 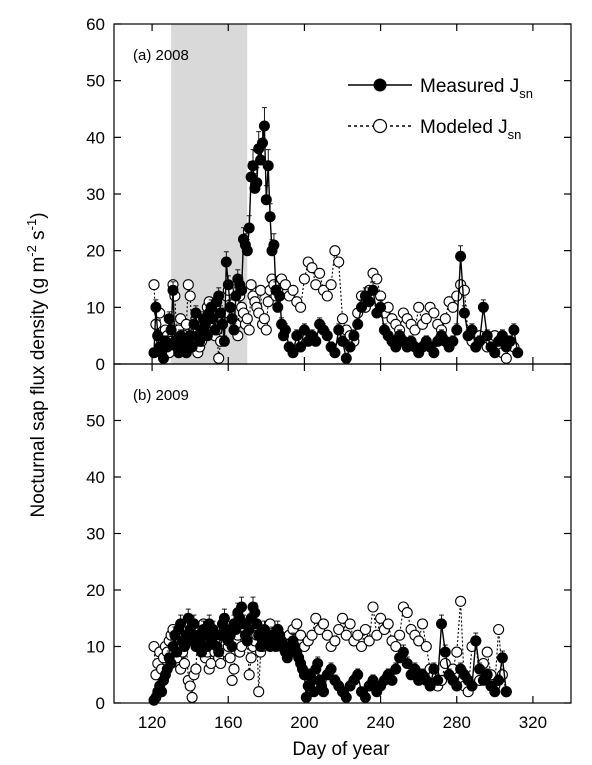 I want to click on legend-modeled-marker, so click(x=380, y=126).